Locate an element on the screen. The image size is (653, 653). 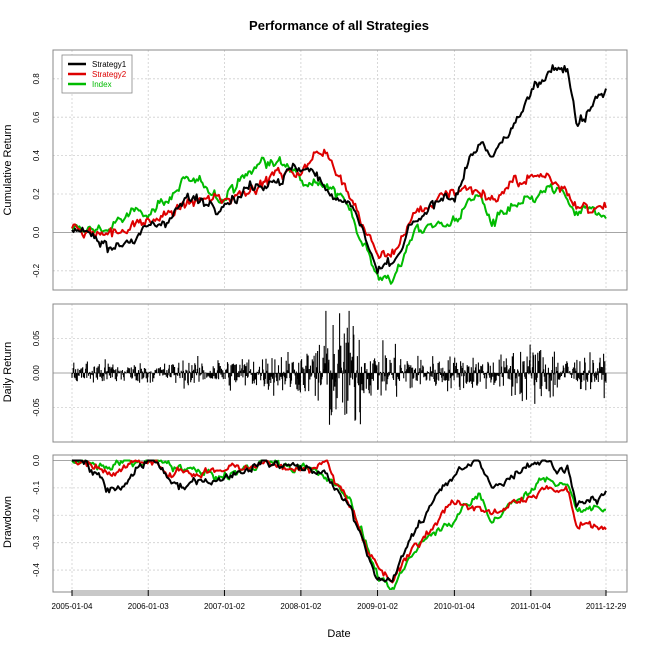
x-tick-label: 2011-12-29 is located at coordinates (606, 606).